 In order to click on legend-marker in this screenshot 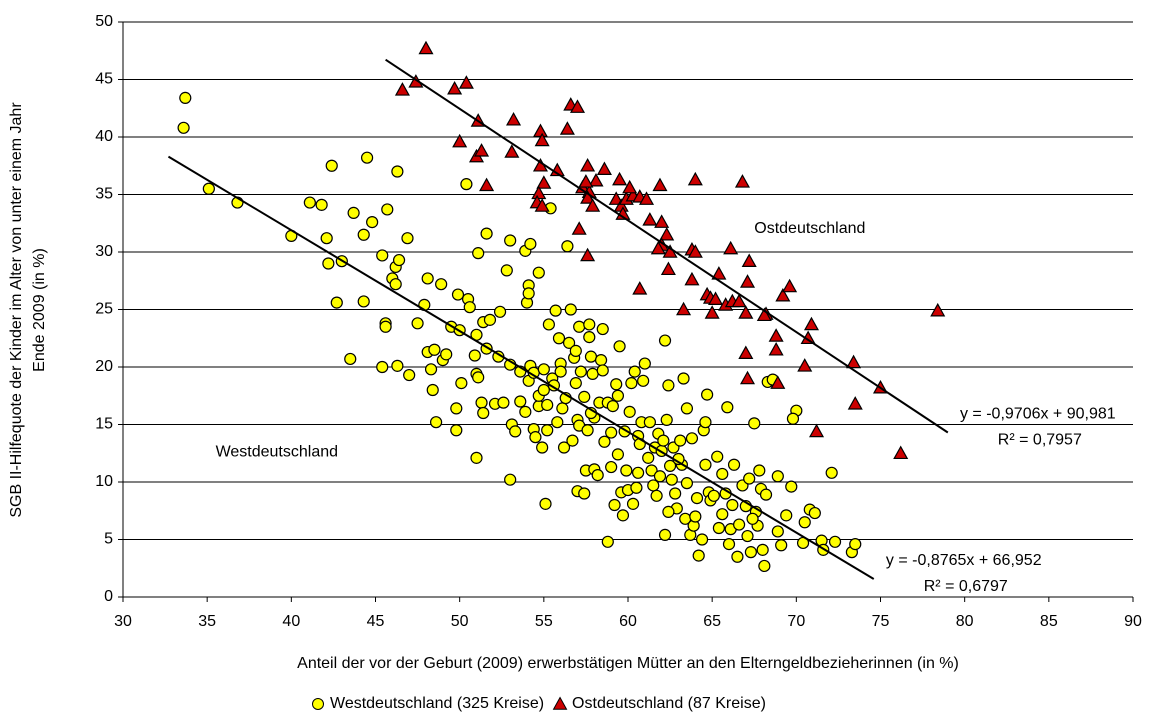, I will do `click(560, 703)`.